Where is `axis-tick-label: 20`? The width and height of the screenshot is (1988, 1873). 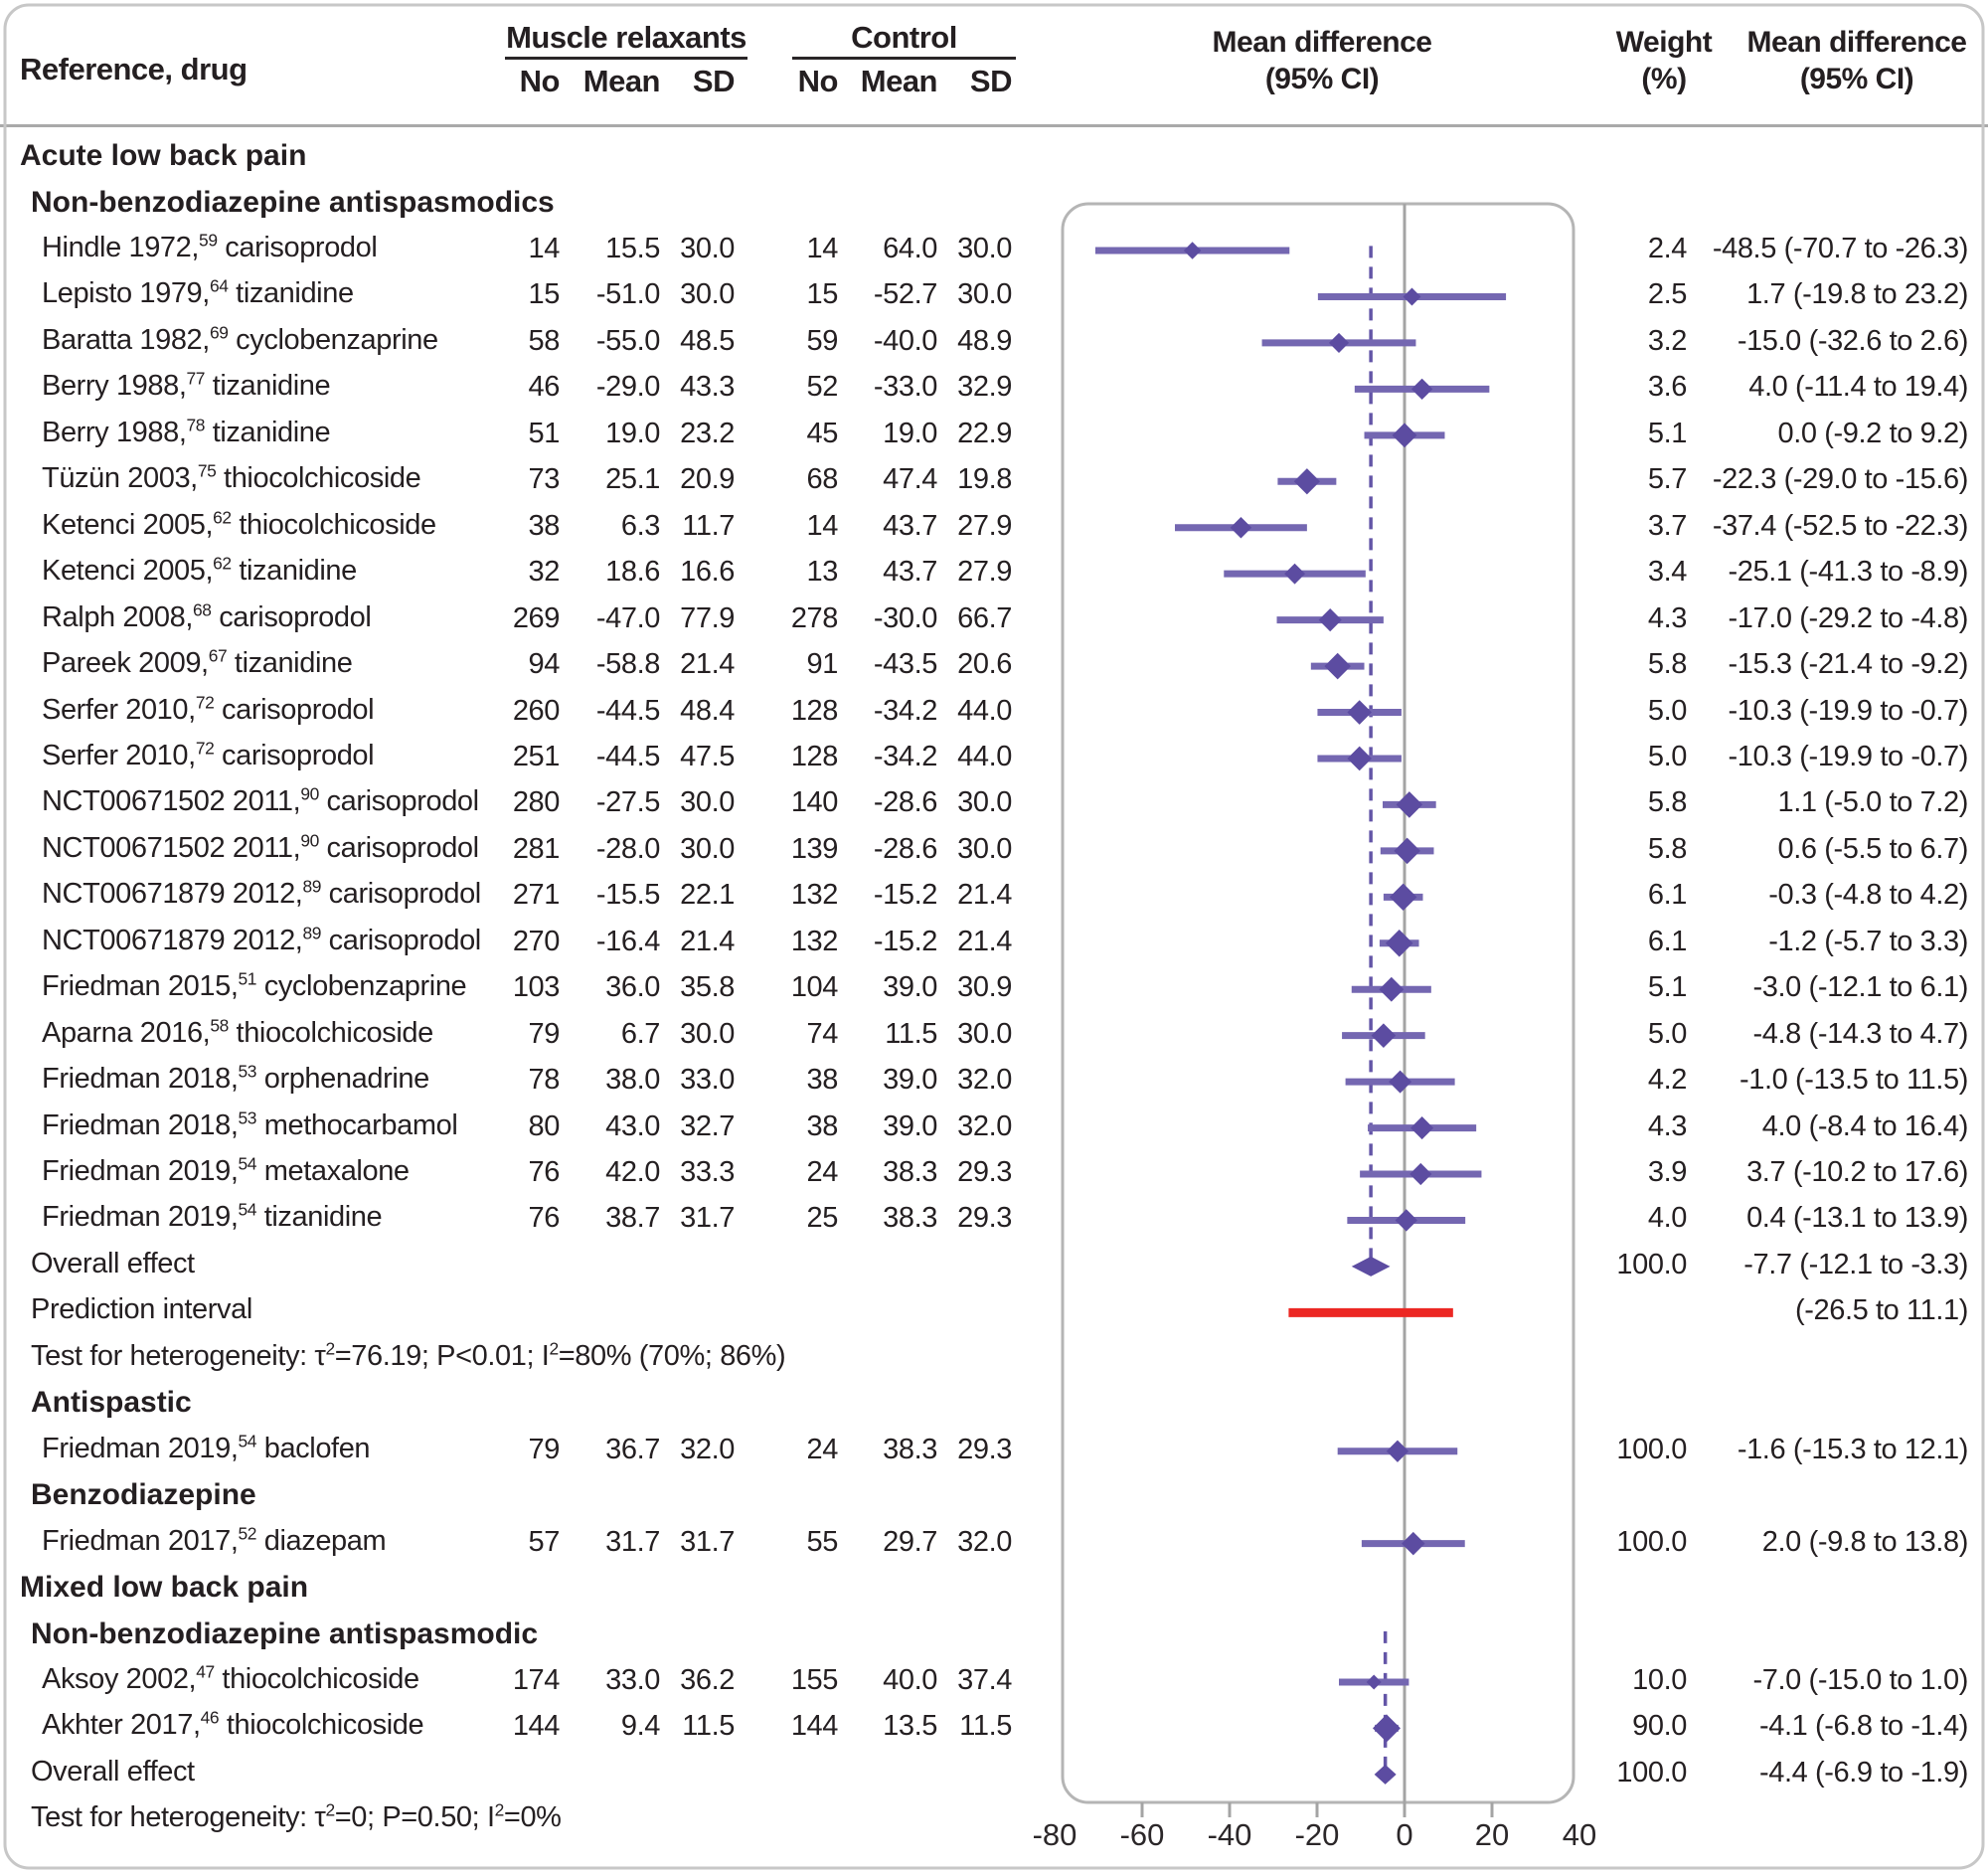 axis-tick-label: 20 is located at coordinates (1492, 1834).